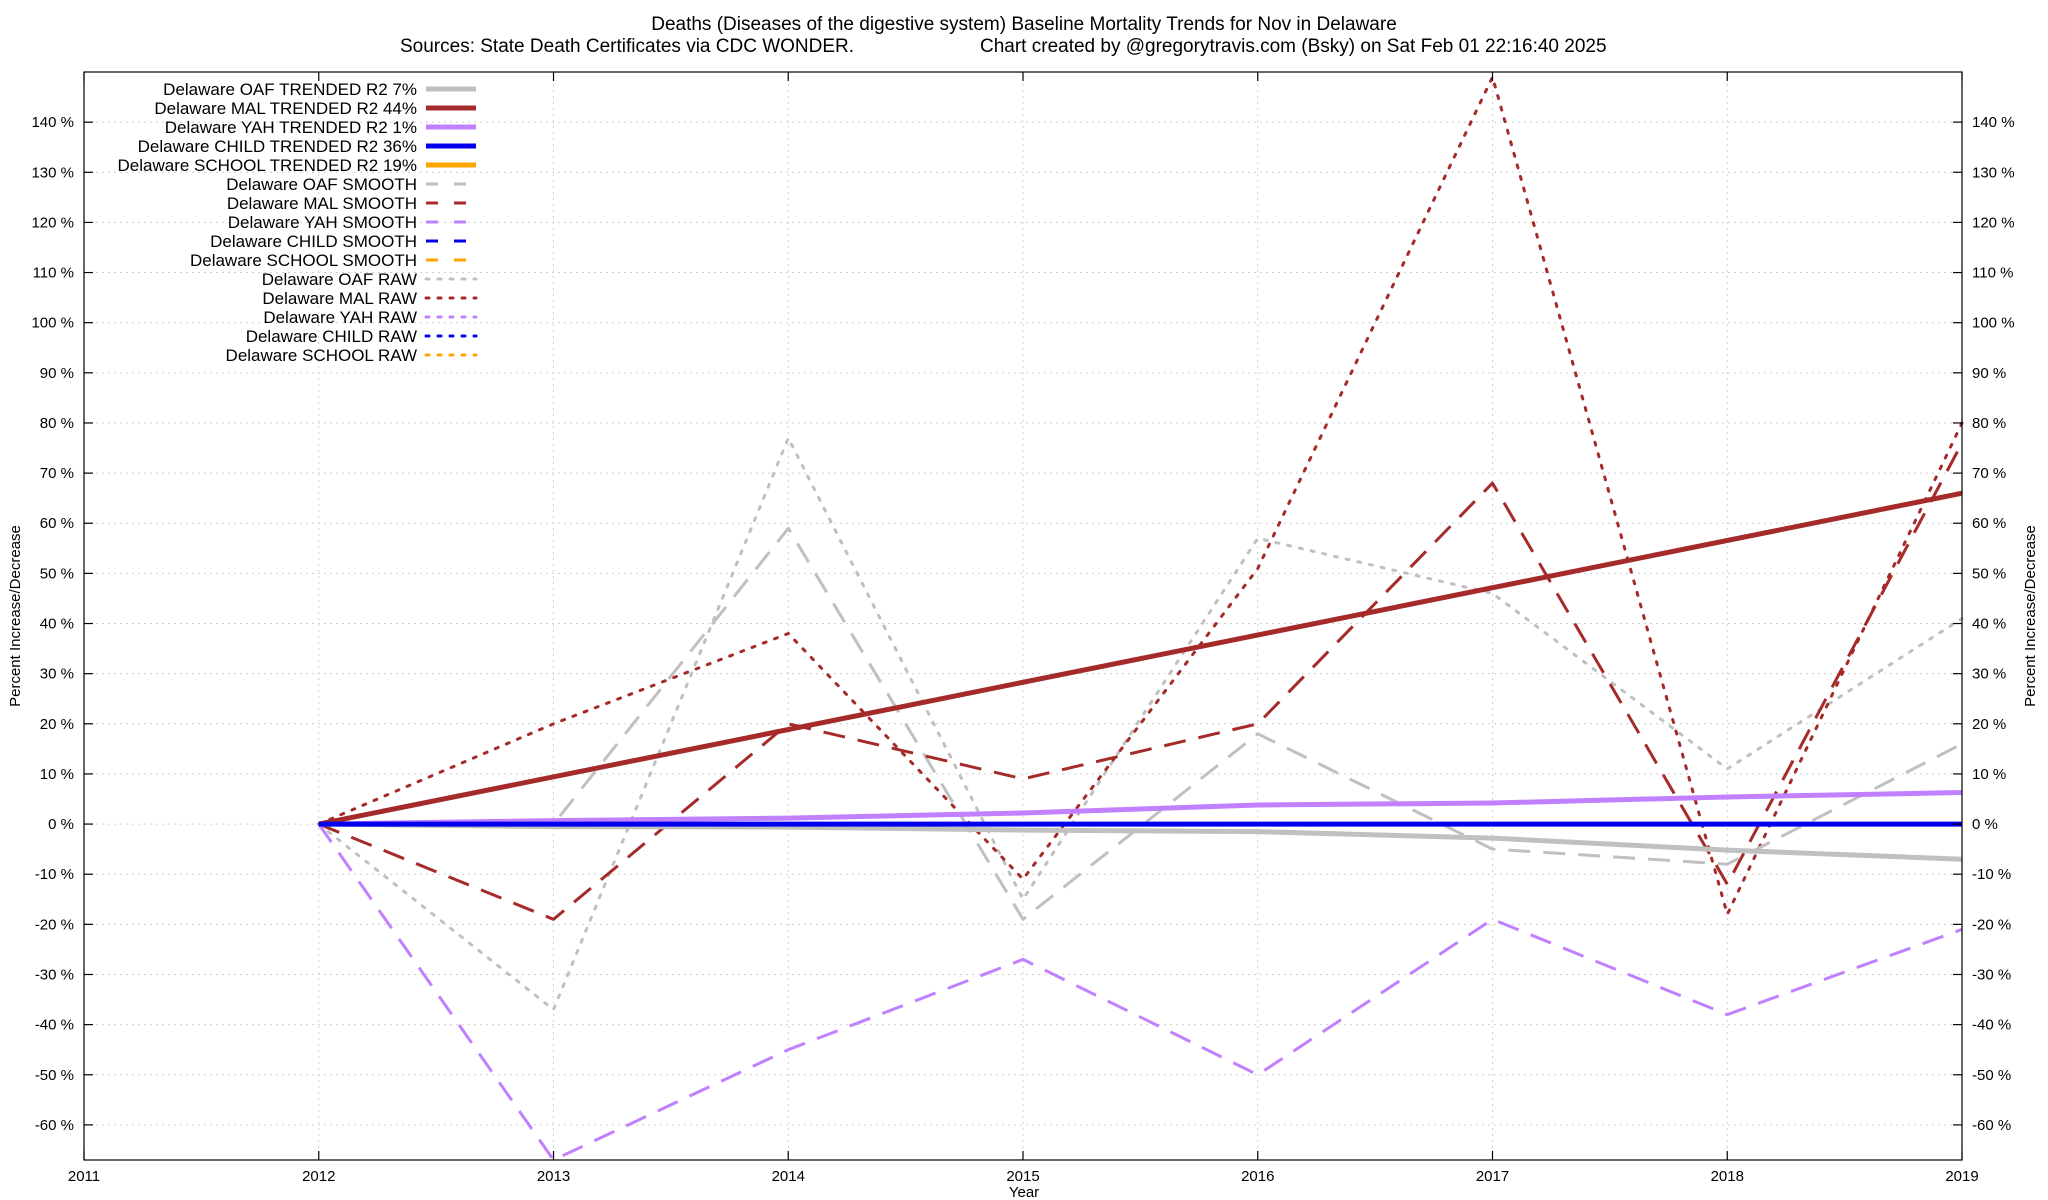 This screenshot has height=1200, width=2048. What do you see at coordinates (285, 108) in the screenshot?
I see `legend-label: Delaware MAL TRENDED R2 44%` at bounding box center [285, 108].